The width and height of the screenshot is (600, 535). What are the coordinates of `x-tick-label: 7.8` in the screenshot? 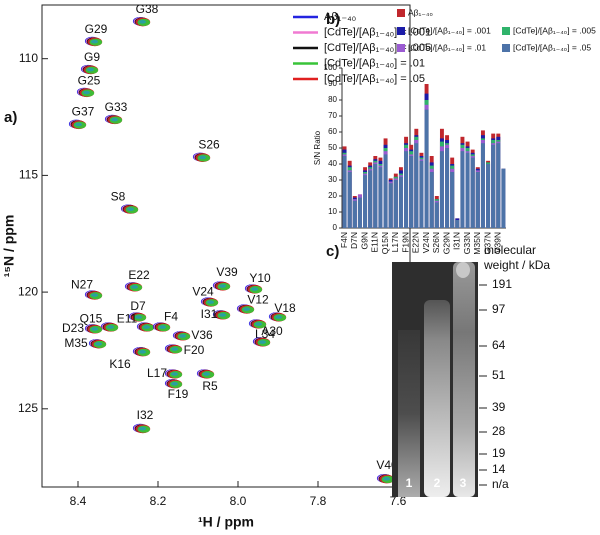 It's located at (318, 501).